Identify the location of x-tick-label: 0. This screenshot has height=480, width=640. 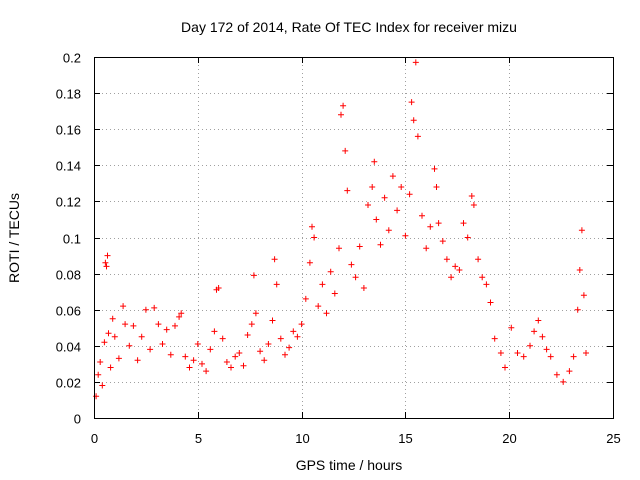
(94, 438).